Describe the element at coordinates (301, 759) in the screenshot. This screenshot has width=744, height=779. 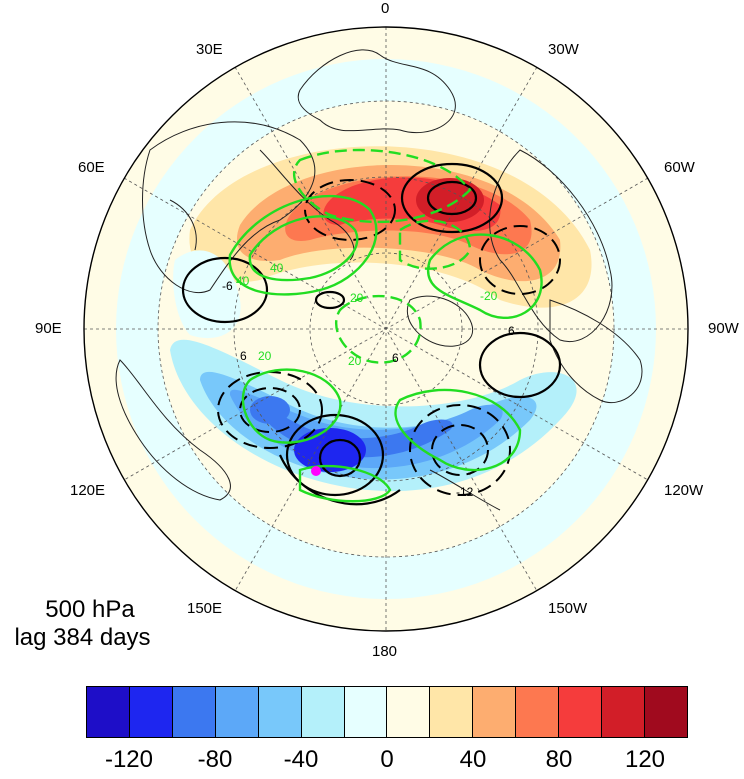
I see `colorbar-tick-label: -40` at that location.